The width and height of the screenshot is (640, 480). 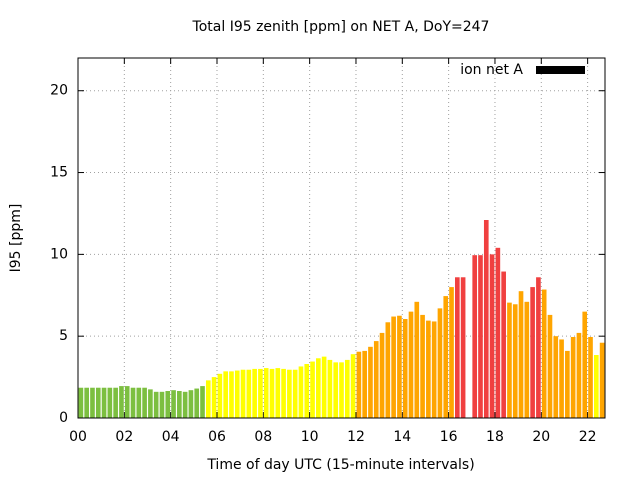 What do you see at coordinates (171, 437) in the screenshot?
I see `x-tick-label: 04` at bounding box center [171, 437].